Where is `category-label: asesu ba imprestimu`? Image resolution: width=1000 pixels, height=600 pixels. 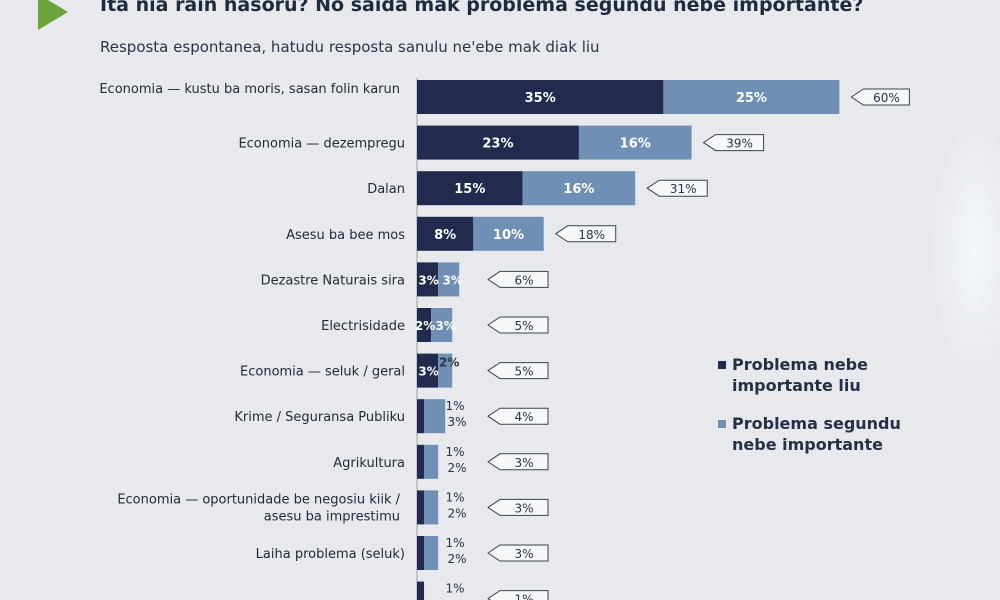
category-label: asesu ba imprestimu is located at coordinates (332, 516).